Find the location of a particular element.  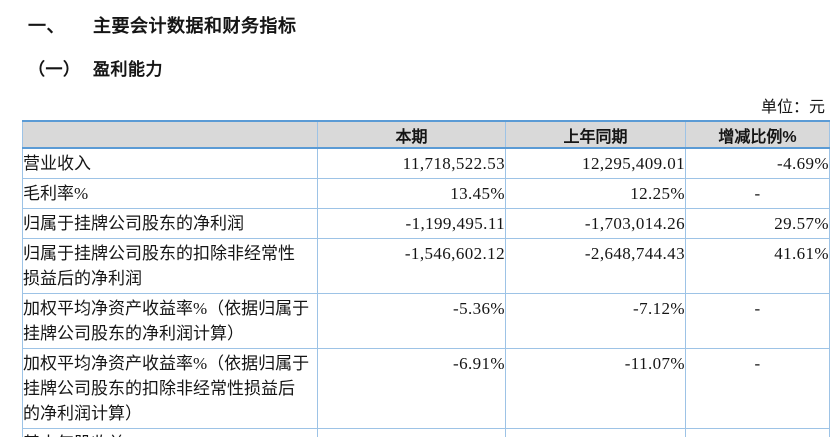

row-label: 营业收入 is located at coordinates (170, 163).